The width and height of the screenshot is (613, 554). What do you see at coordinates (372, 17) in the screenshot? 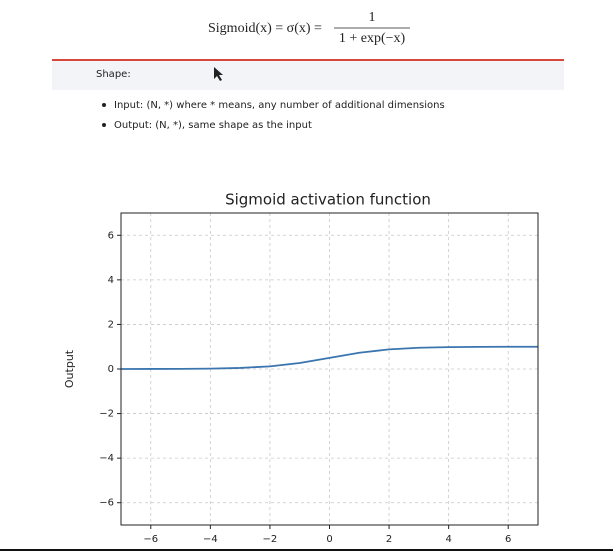
I see `formula-numerator: 1` at bounding box center [372, 17].